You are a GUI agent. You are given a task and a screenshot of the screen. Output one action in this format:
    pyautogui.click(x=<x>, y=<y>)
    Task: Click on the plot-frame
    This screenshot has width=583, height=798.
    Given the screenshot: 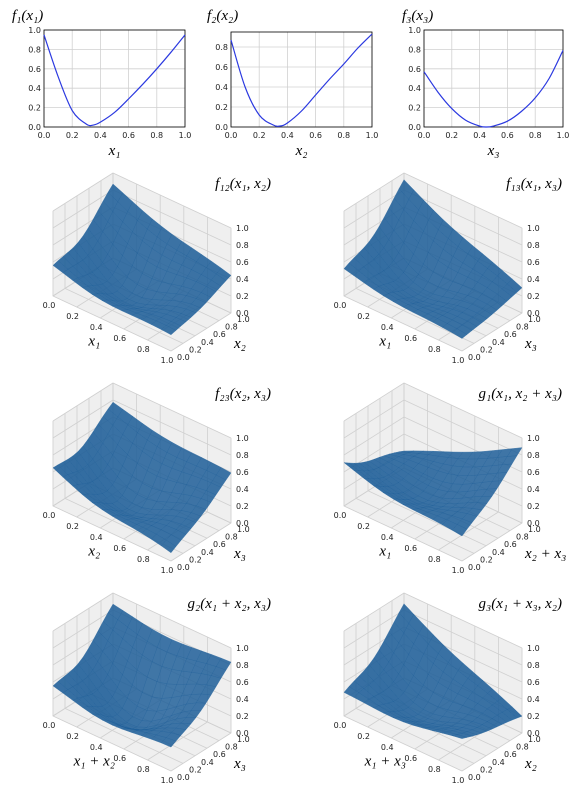 What is the action you would take?
    pyautogui.click(x=301, y=79)
    